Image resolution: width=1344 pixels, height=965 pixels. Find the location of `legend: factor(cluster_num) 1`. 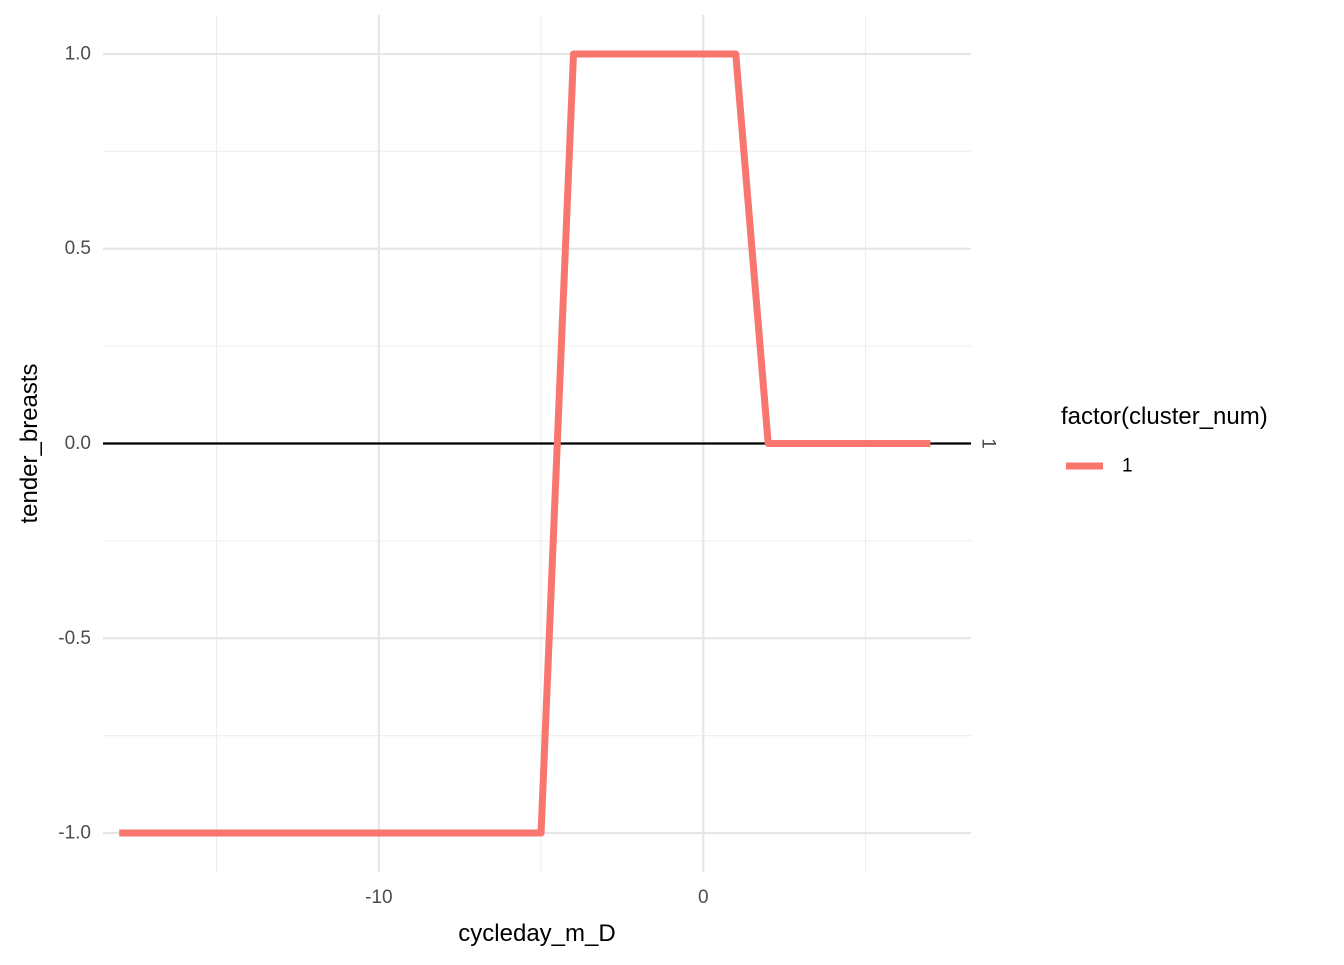

legend: factor(cluster_num) 1 is located at coordinates (1164, 440).